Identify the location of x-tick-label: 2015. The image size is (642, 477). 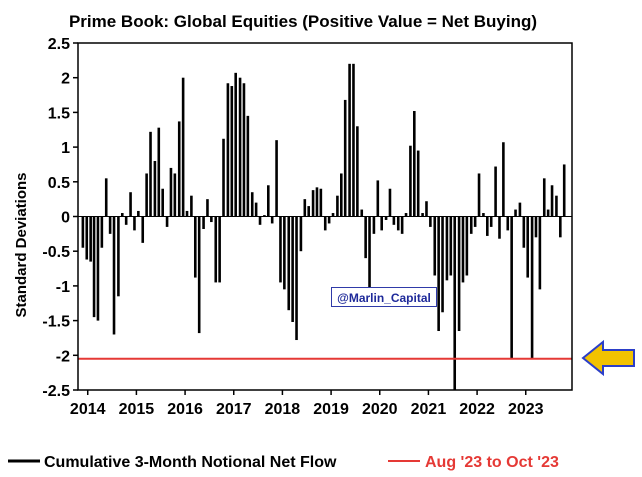
(137, 409).